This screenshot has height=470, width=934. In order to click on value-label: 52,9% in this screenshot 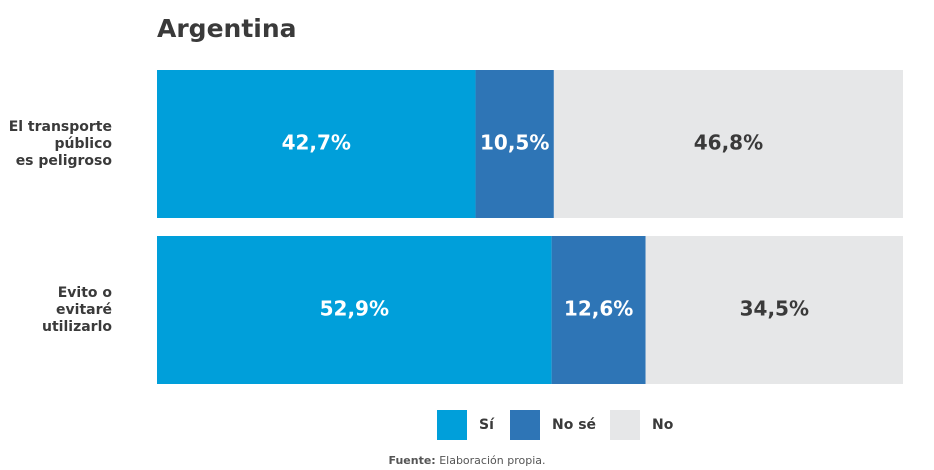, I will do `click(354, 309)`.